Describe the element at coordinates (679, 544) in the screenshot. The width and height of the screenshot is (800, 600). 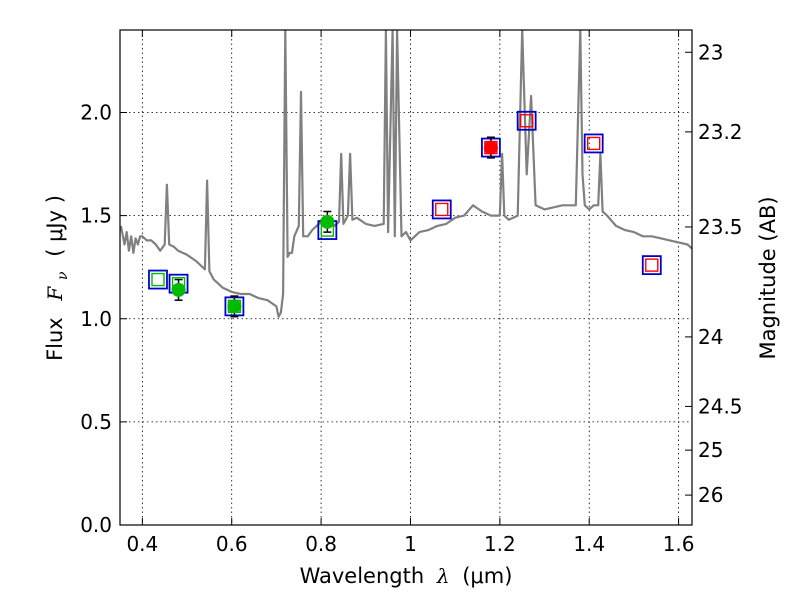
I see `x-tick-label: 1.6` at that location.